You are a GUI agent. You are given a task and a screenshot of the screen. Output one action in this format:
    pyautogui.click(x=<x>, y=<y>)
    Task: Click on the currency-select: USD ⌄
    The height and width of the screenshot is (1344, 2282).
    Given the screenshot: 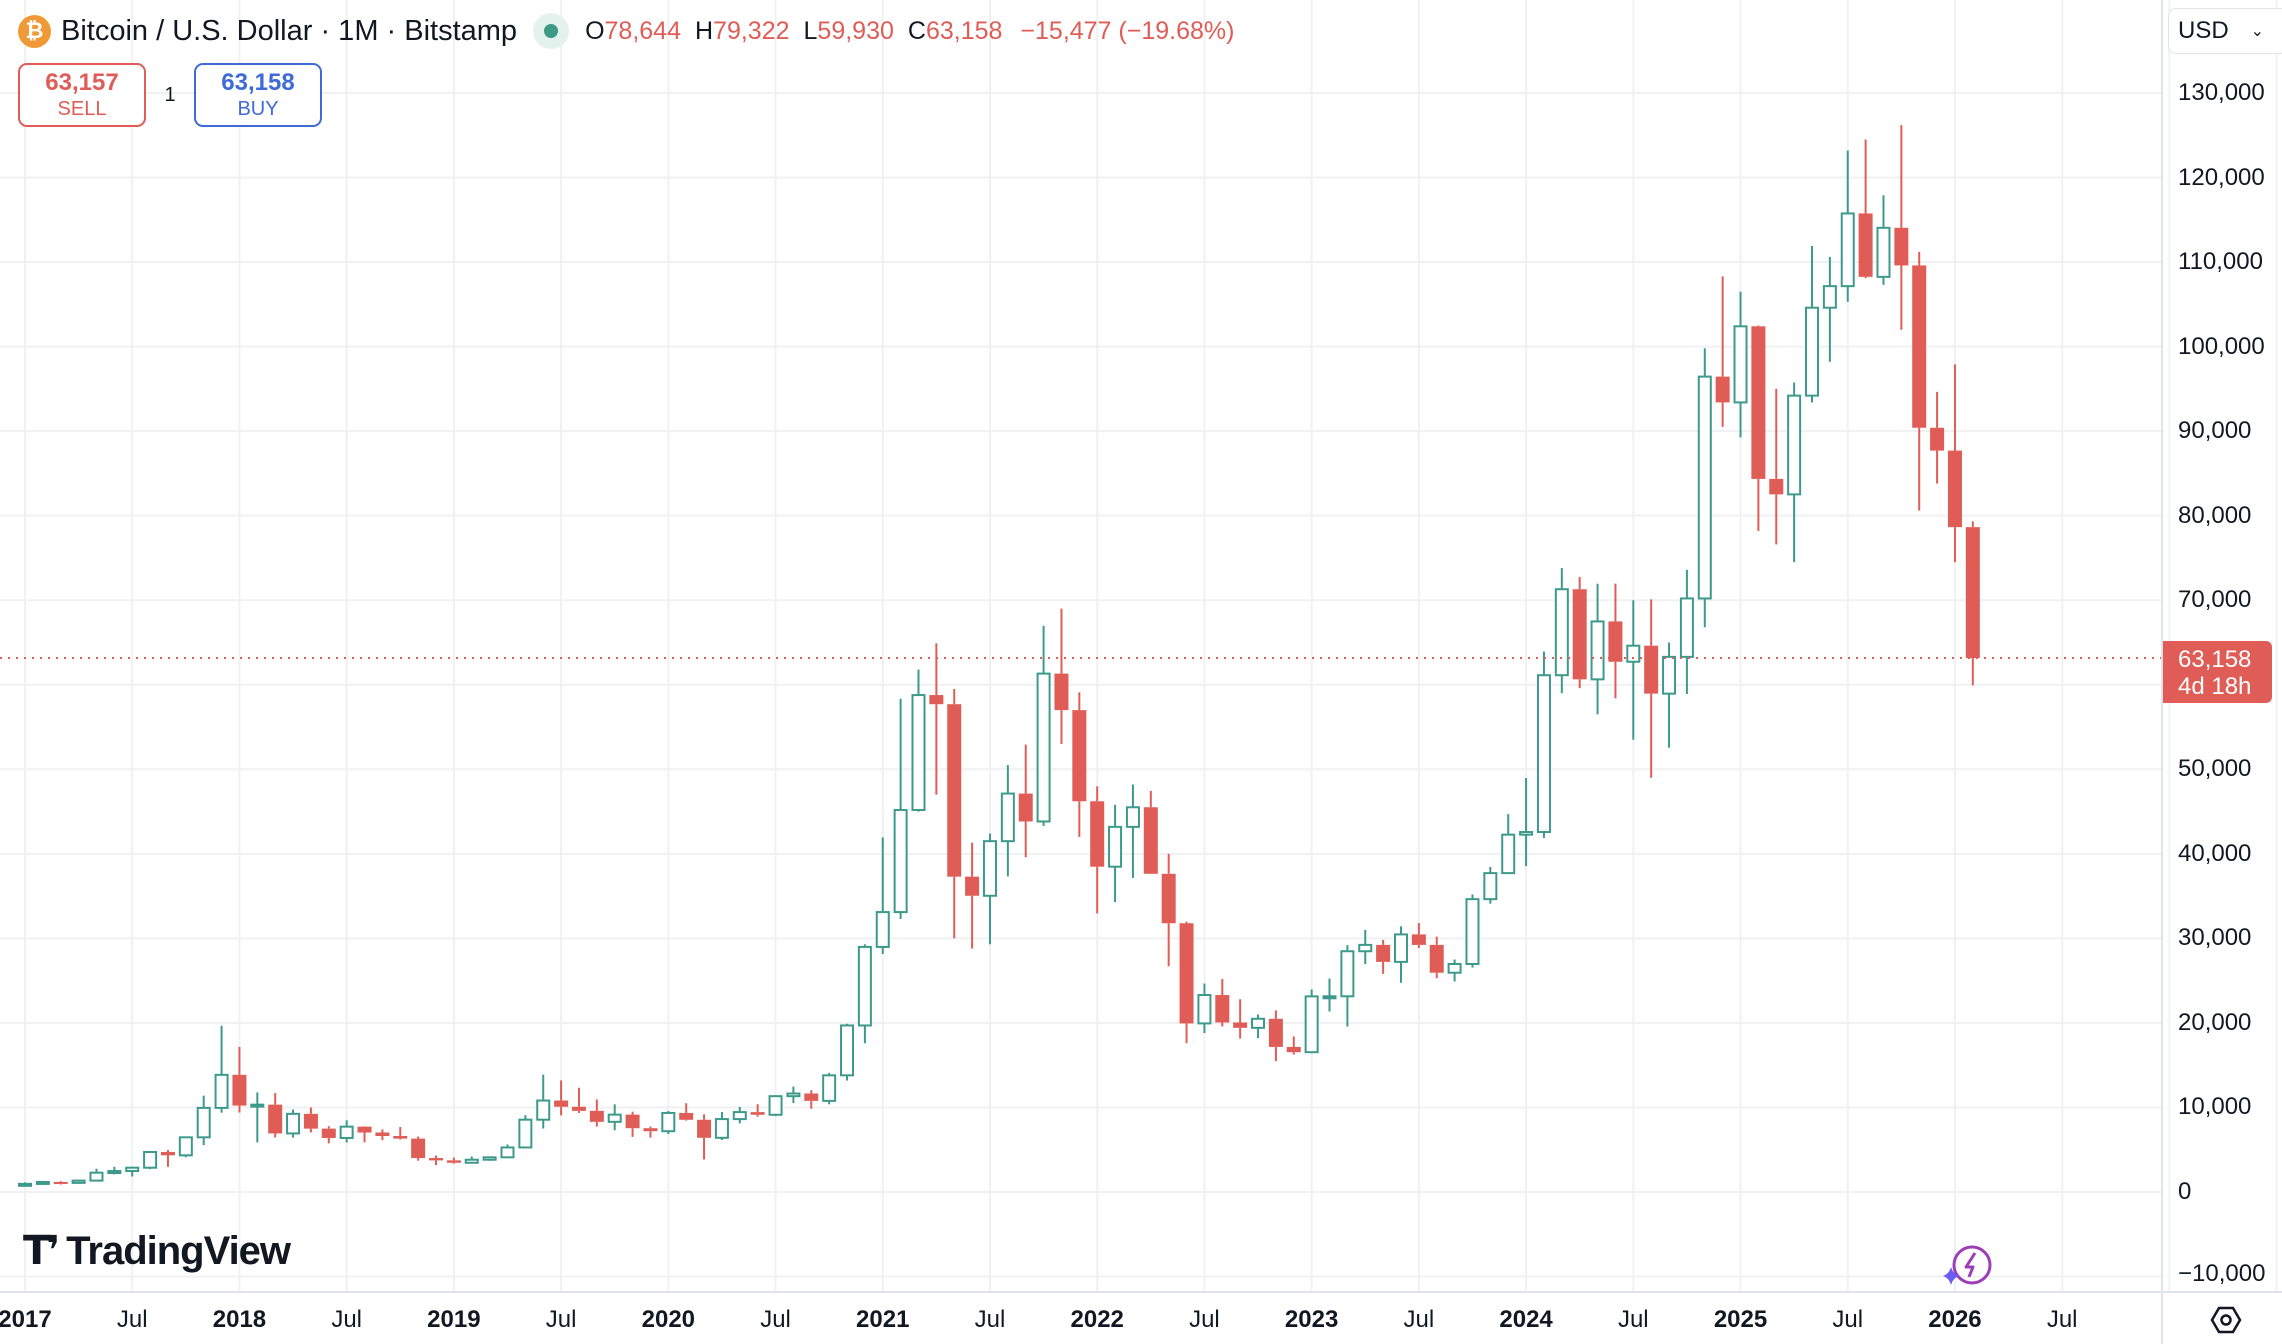 What is the action you would take?
    pyautogui.click(x=2225, y=31)
    